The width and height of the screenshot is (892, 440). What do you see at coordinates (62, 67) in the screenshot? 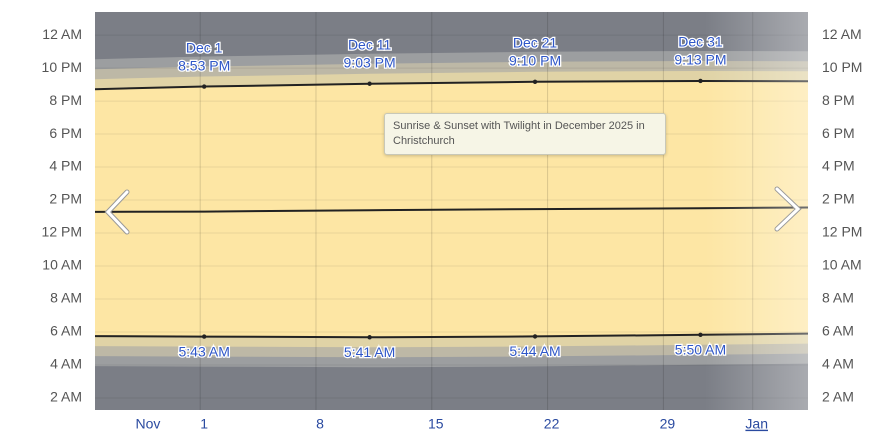
I see `y-tick-label: 10 PM` at bounding box center [62, 67].